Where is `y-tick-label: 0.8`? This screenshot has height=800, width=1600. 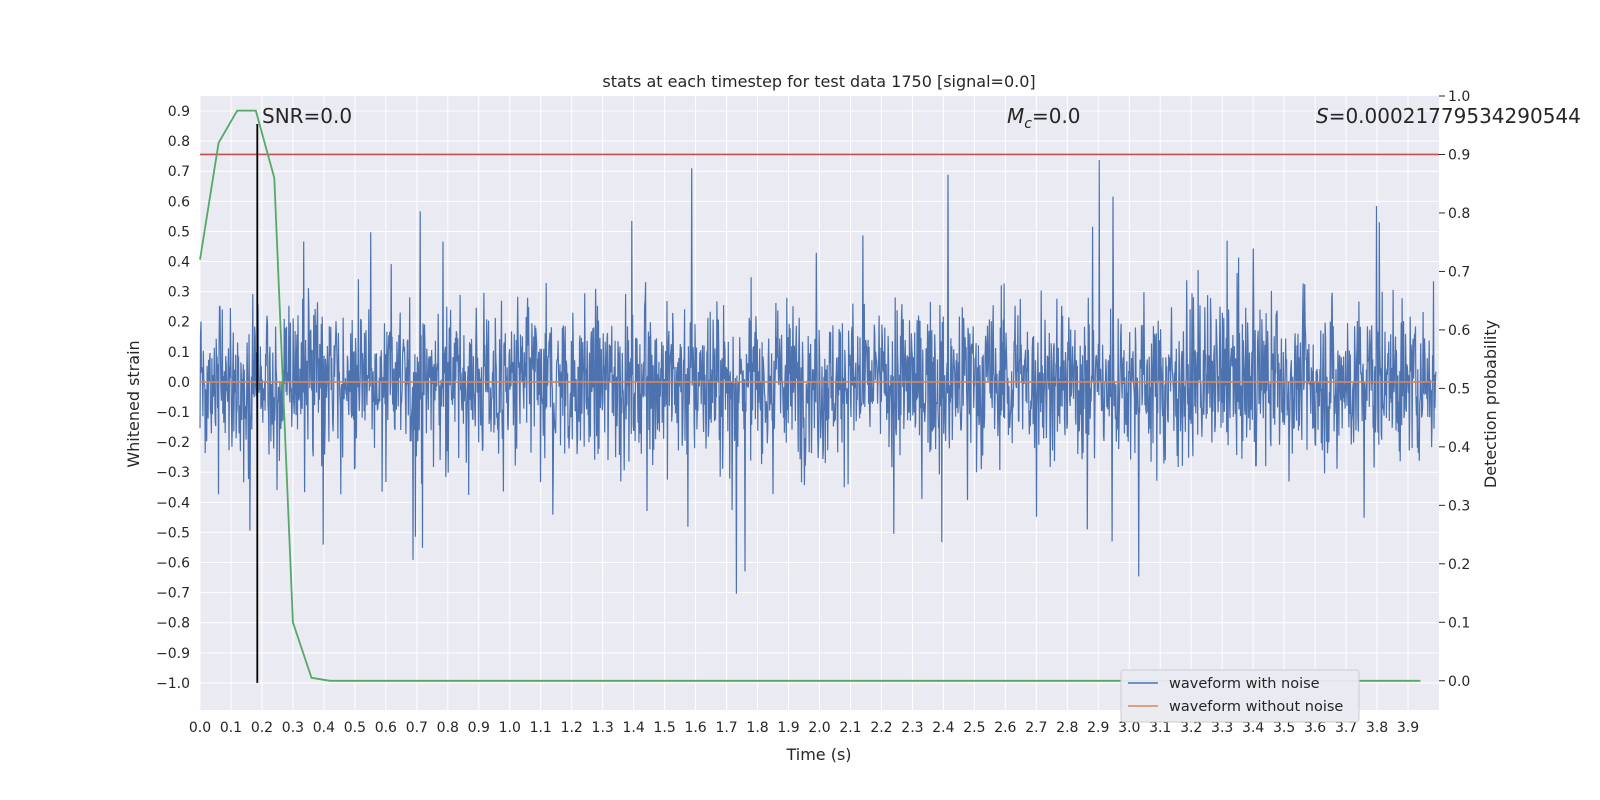
y-tick-label: 0.8 is located at coordinates (179, 142).